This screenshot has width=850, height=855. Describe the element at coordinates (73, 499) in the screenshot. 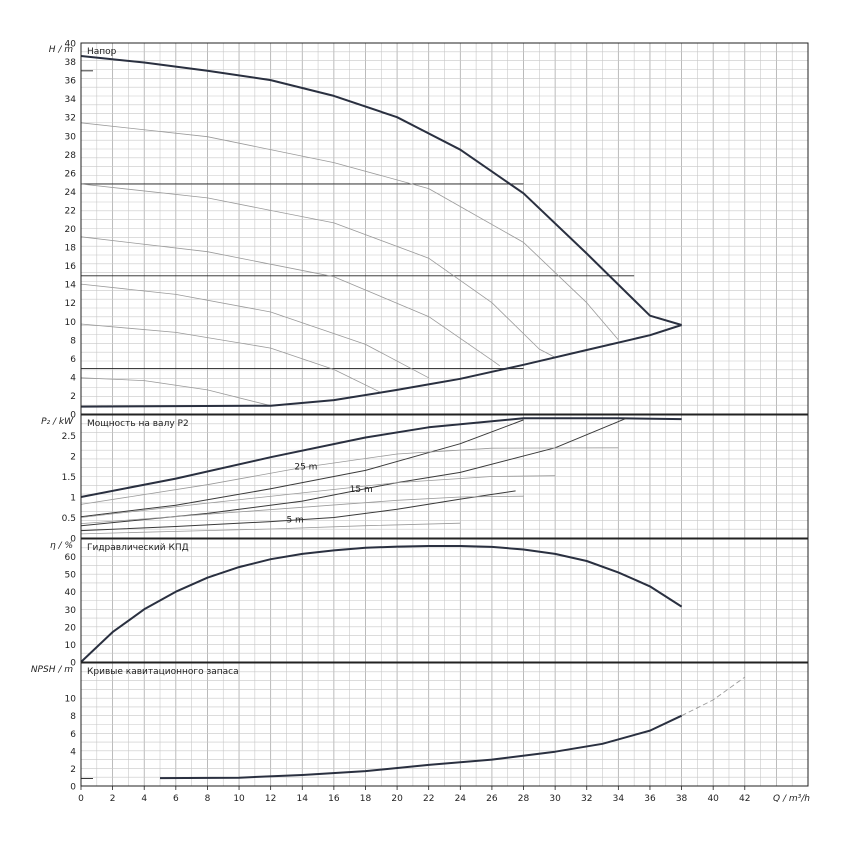

I see `y-tick-label: 1` at that location.